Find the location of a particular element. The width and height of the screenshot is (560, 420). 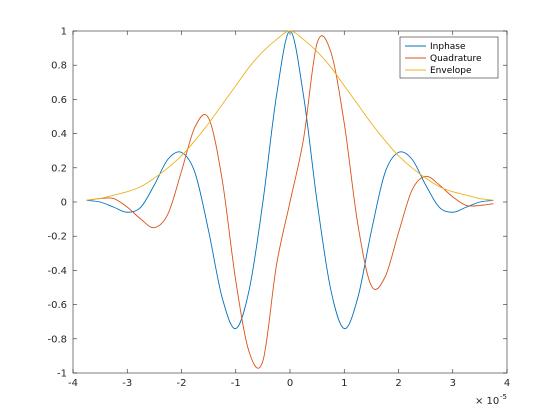

legend-items: Inphase Quadrature Envelope is located at coordinates (443, 59).